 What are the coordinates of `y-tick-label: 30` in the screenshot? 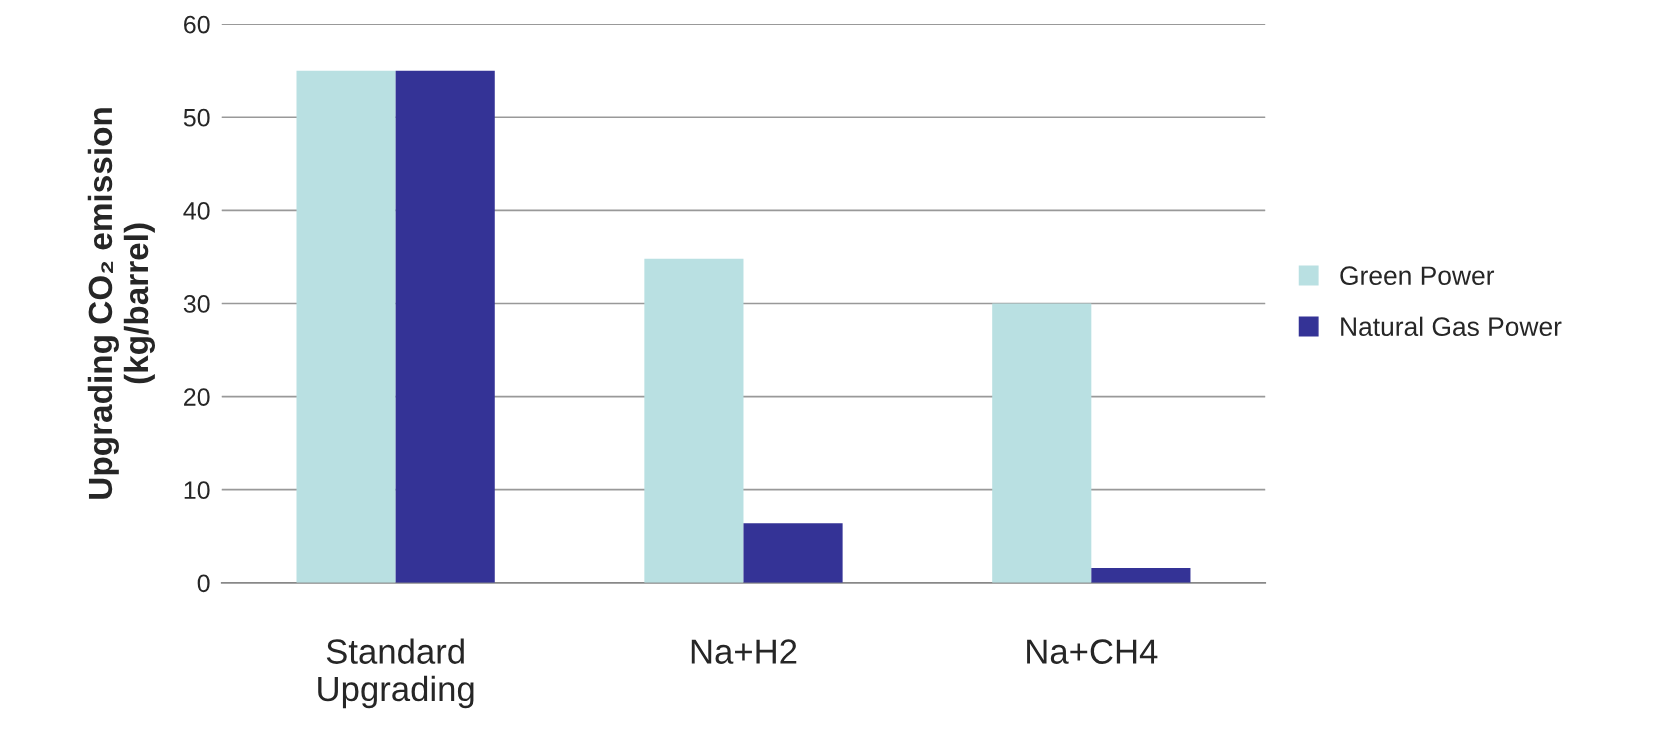 It's located at (196, 304).